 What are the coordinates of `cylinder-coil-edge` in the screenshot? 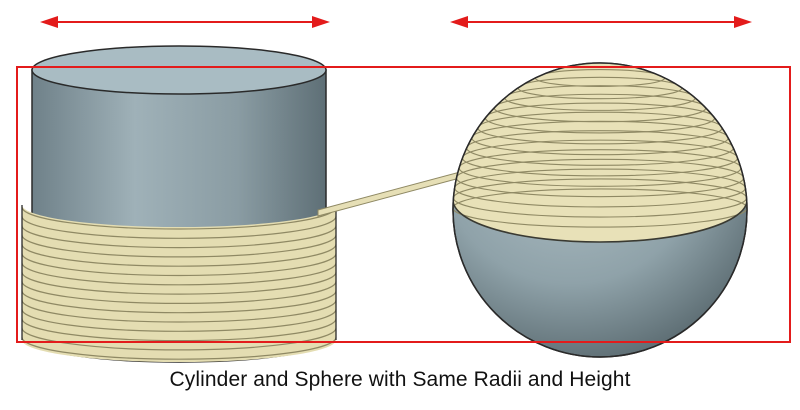 It's located at (179, 272).